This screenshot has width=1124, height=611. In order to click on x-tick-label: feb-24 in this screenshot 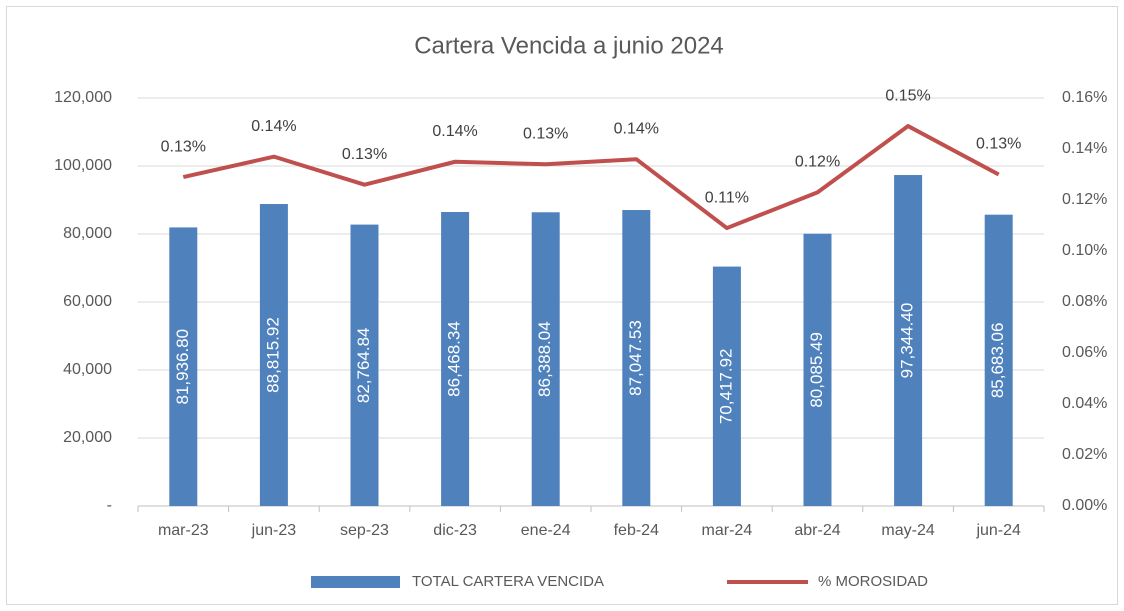, I will do `click(636, 530)`.